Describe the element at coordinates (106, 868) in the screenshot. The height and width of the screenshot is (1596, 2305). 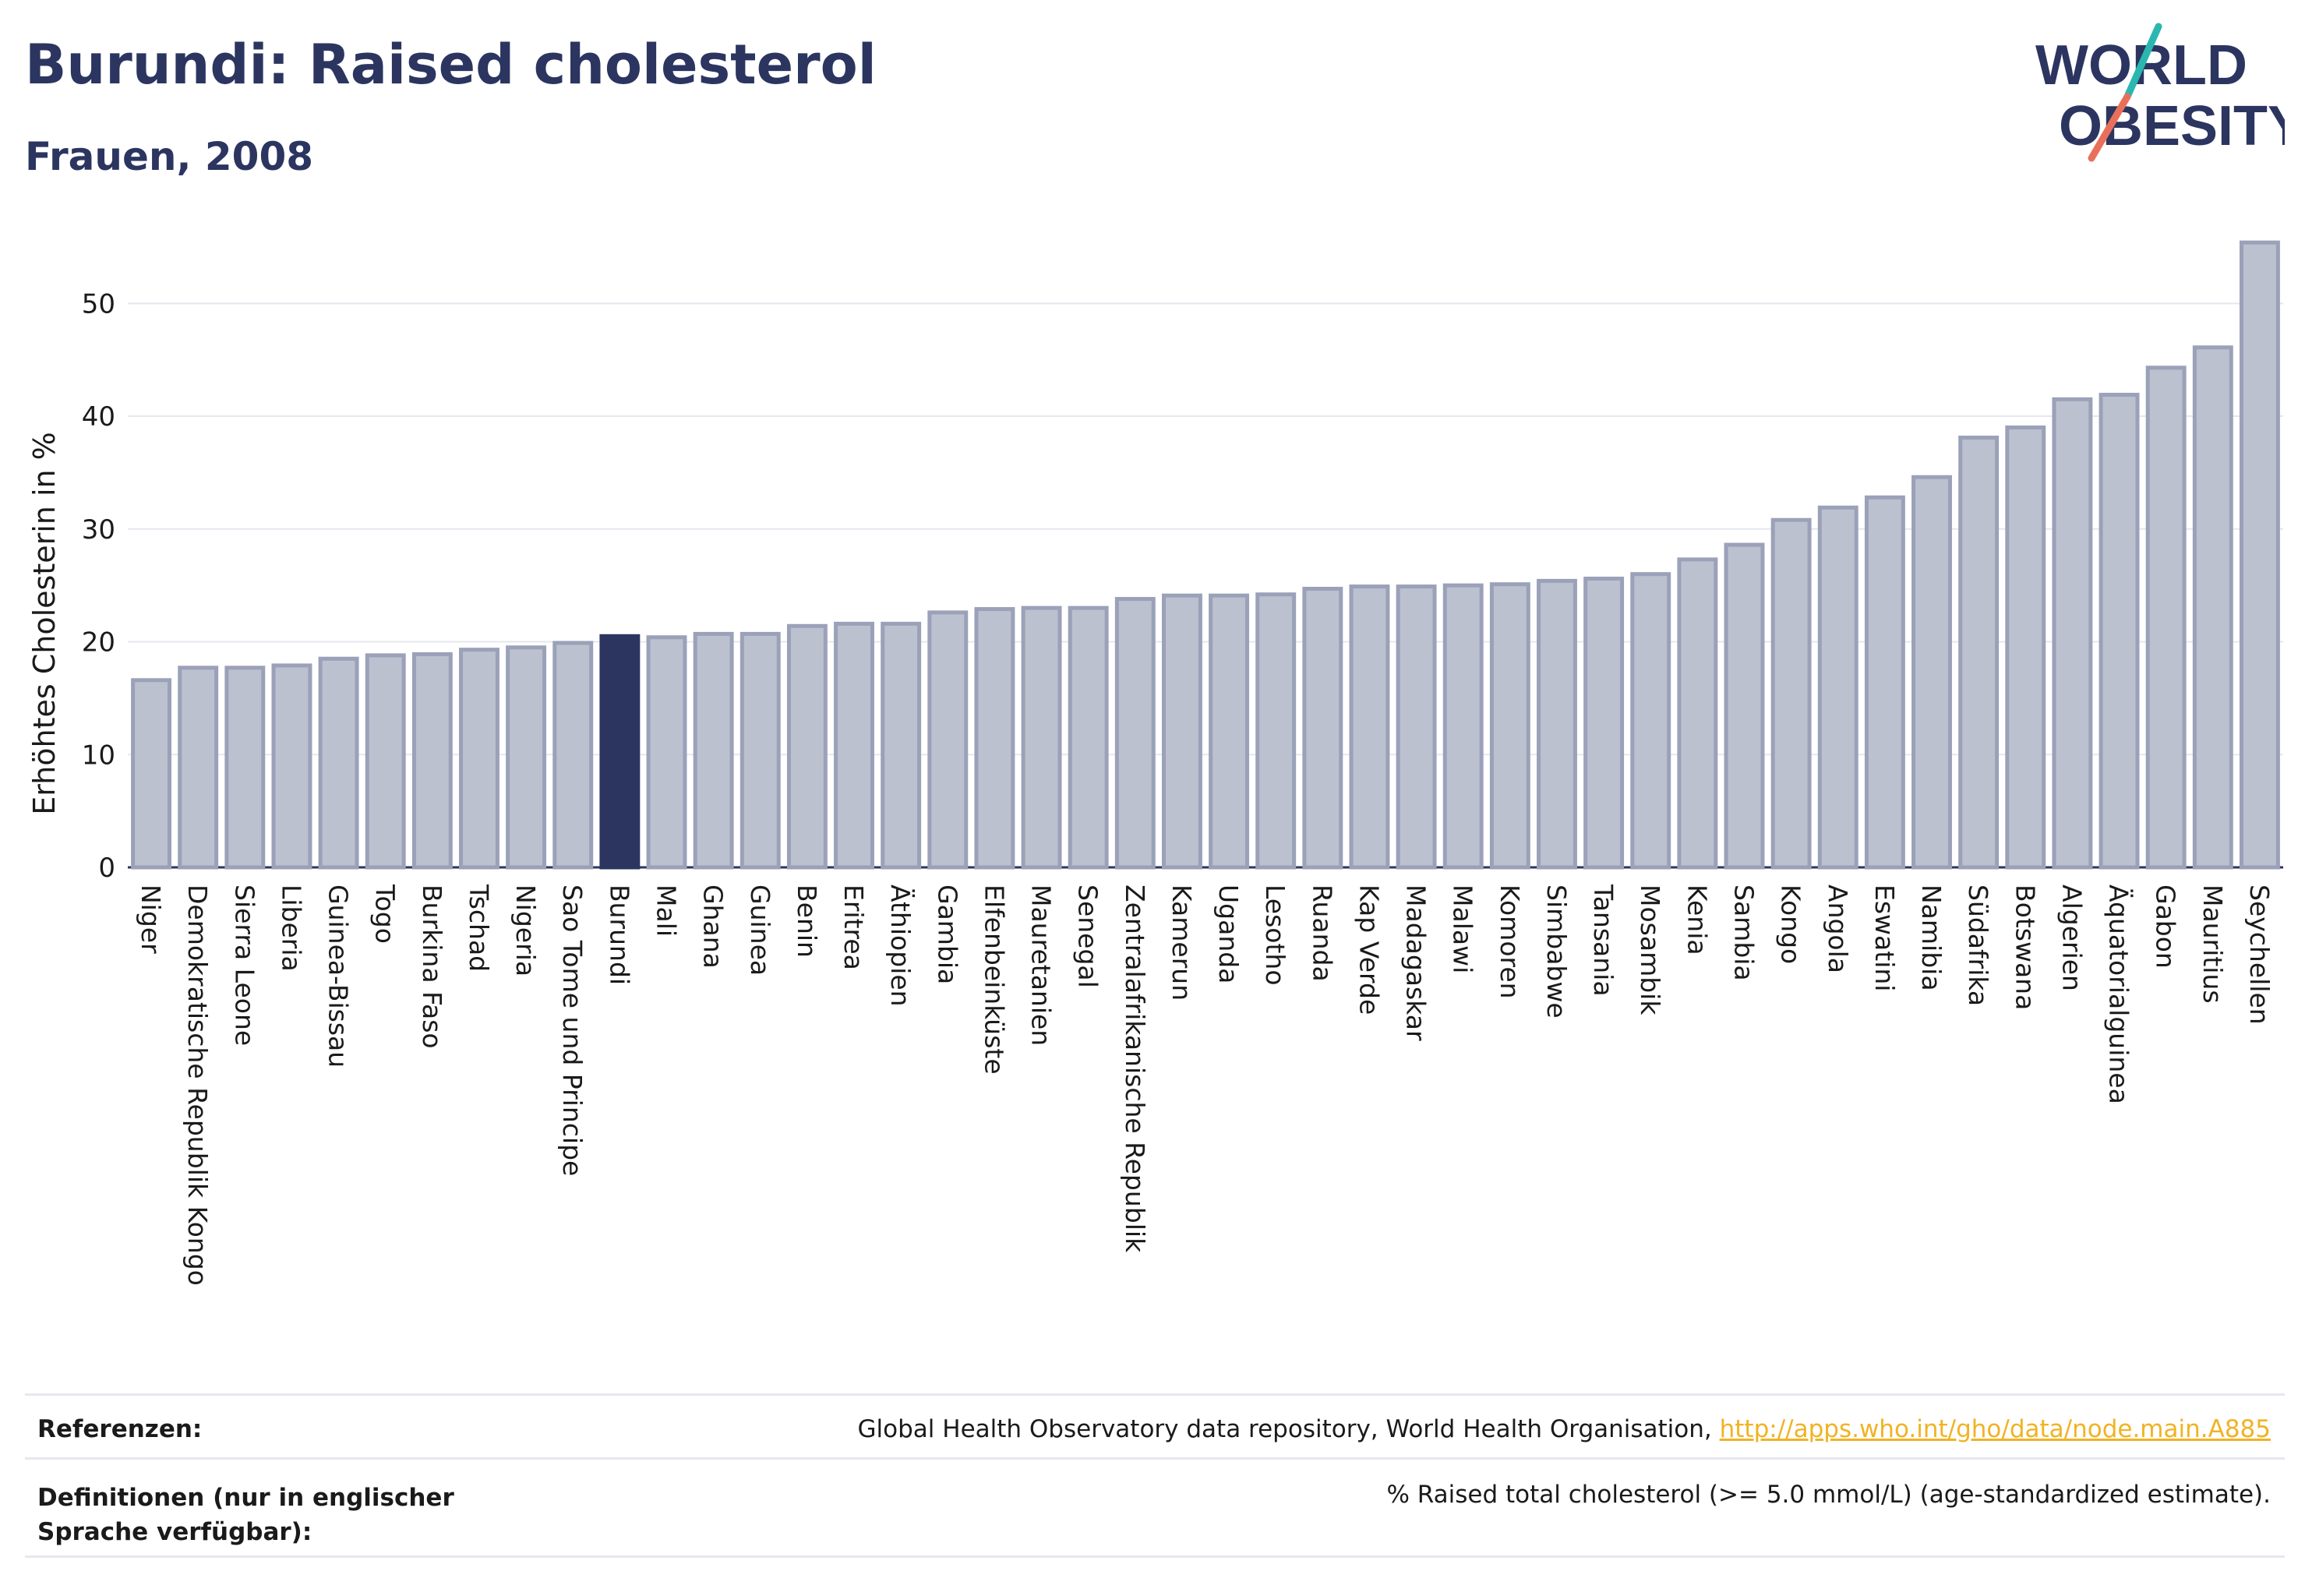
I see `y-tick-label: 0` at that location.